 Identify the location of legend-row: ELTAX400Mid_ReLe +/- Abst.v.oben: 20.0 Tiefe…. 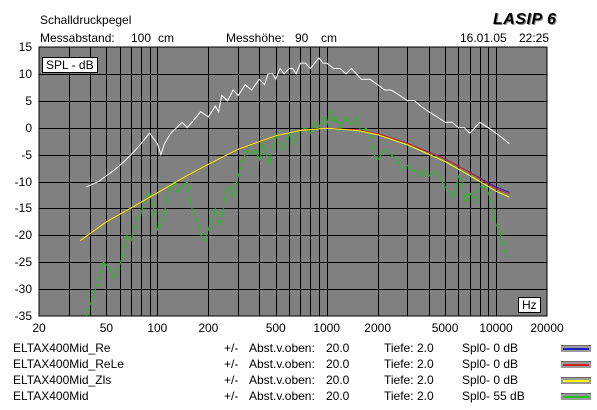
(298, 364).